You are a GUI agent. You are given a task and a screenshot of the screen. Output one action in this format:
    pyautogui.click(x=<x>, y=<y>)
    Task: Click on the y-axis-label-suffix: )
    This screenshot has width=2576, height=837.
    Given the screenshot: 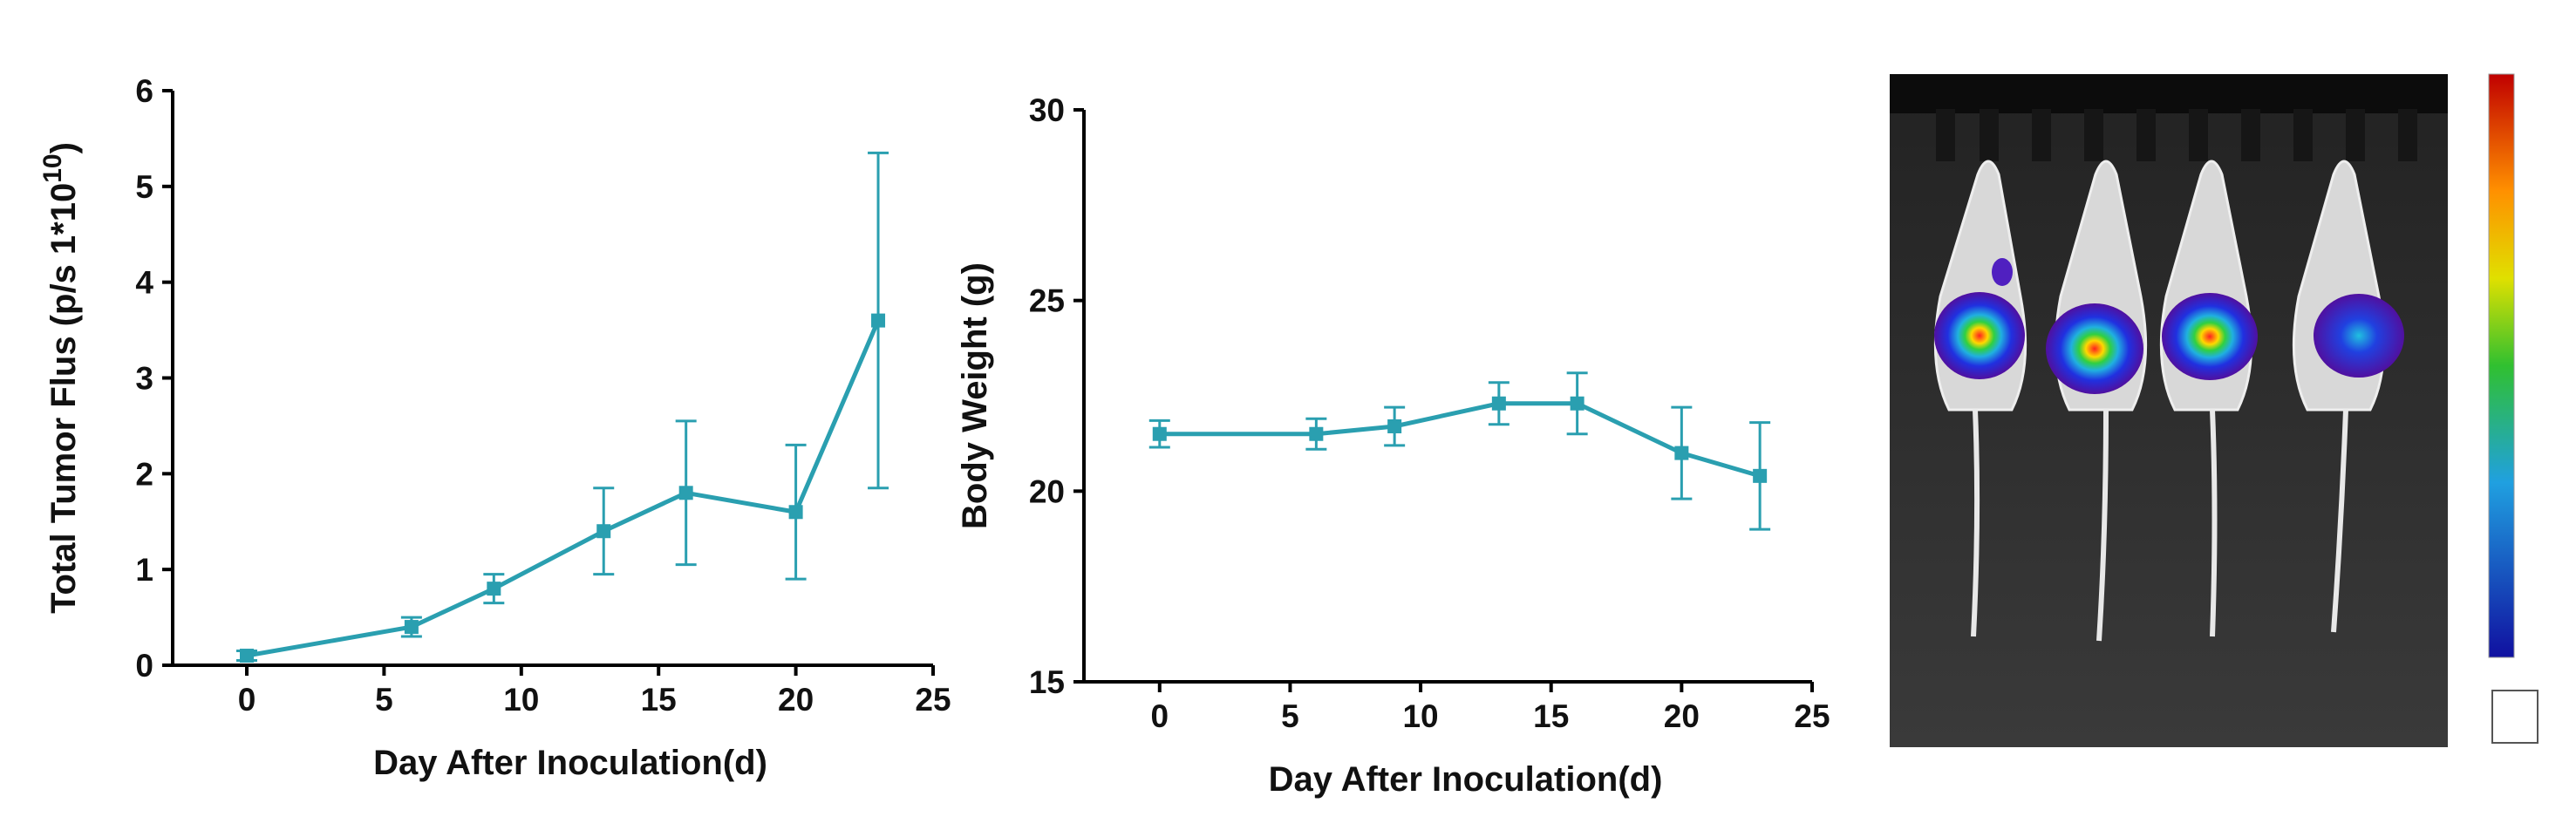 What is the action you would take?
    pyautogui.click(x=64, y=147)
    